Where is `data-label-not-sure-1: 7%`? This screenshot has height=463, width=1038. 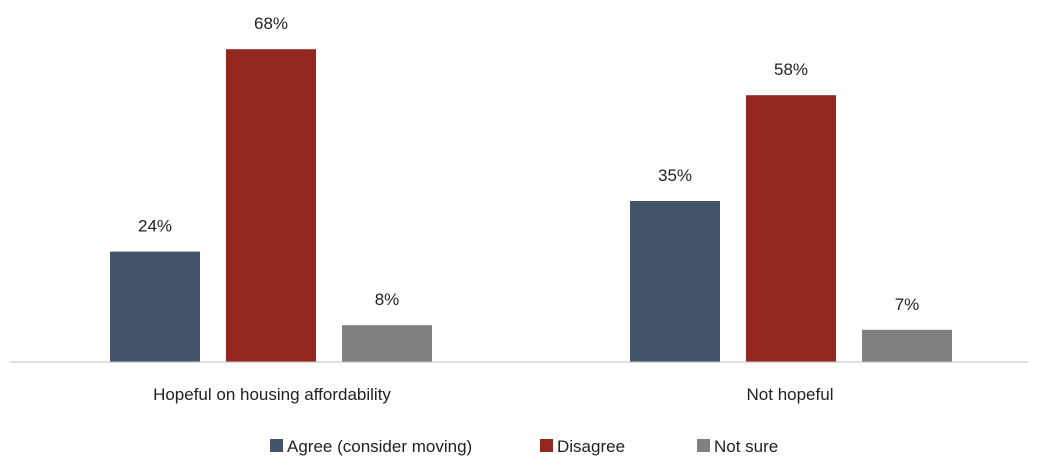
data-label-not-sure-1: 7% is located at coordinates (907, 304).